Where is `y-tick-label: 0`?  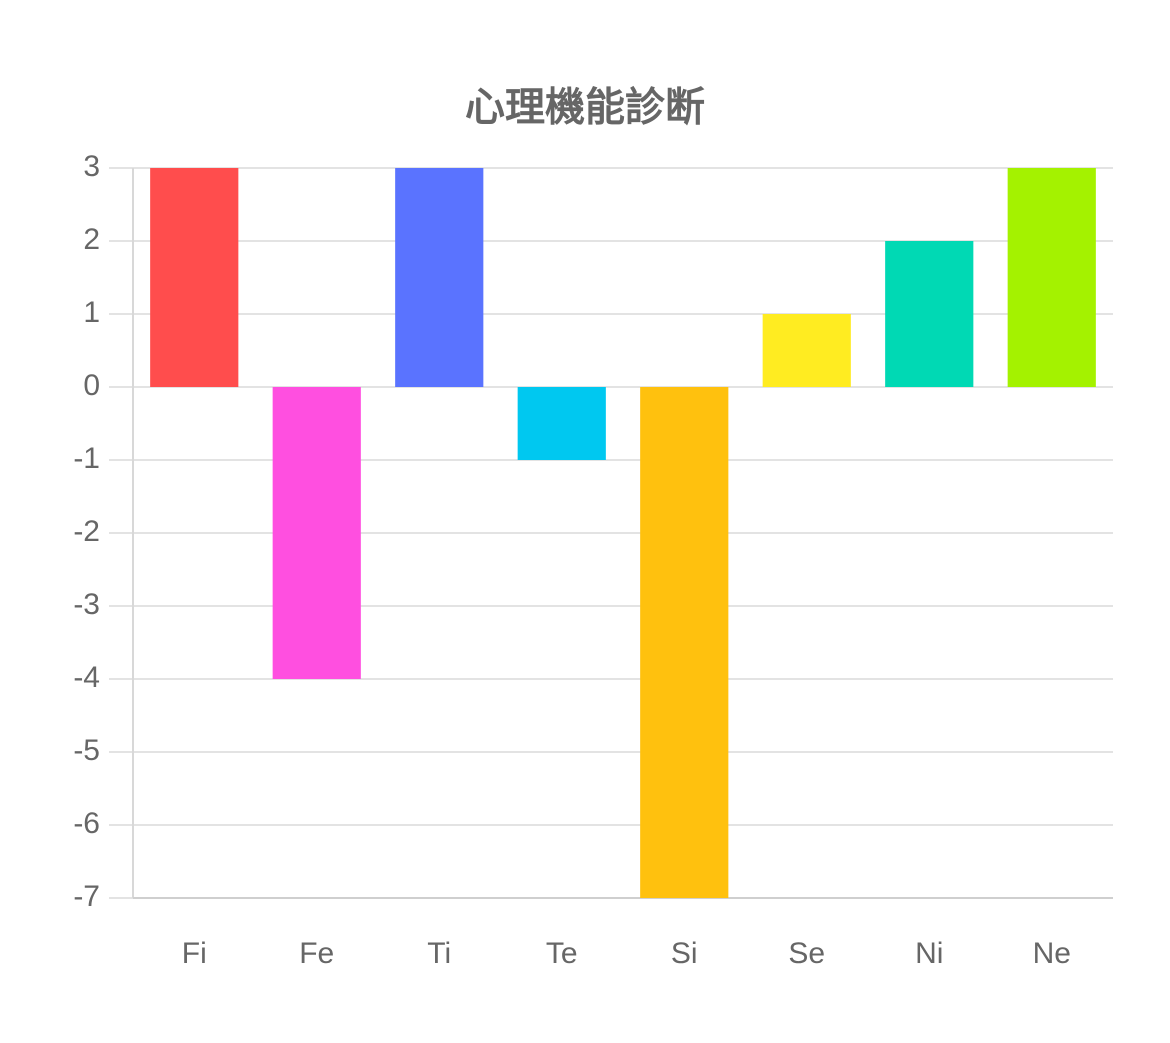
y-tick-label: 0 is located at coordinates (91, 385).